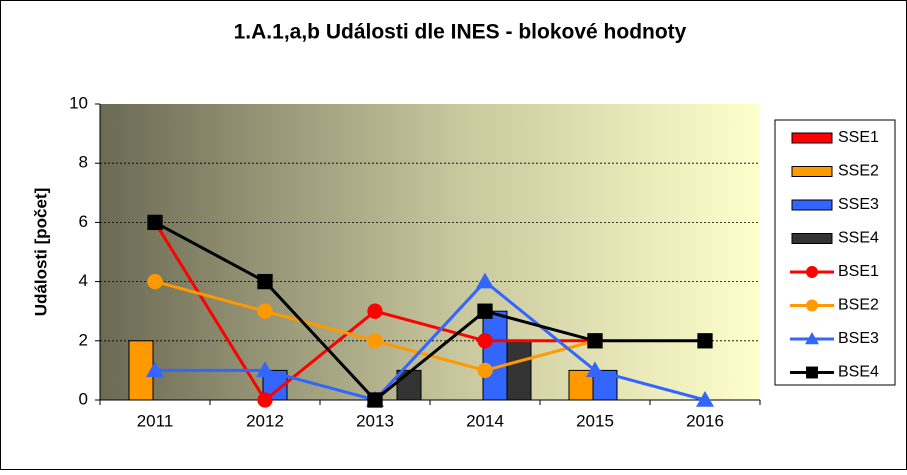  What do you see at coordinates (40, 252) in the screenshot?
I see `y-axis-label: Události [počet]` at bounding box center [40, 252].